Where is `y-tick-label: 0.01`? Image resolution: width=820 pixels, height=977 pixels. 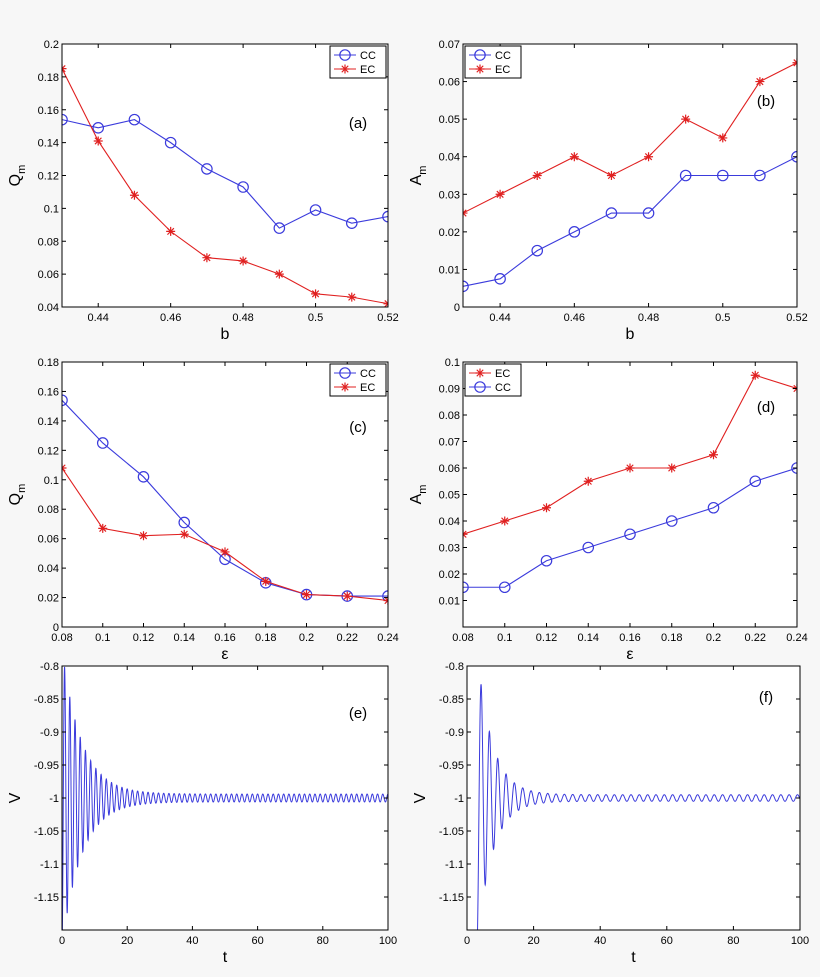 y-tick-label: 0.01 is located at coordinates (449, 602).